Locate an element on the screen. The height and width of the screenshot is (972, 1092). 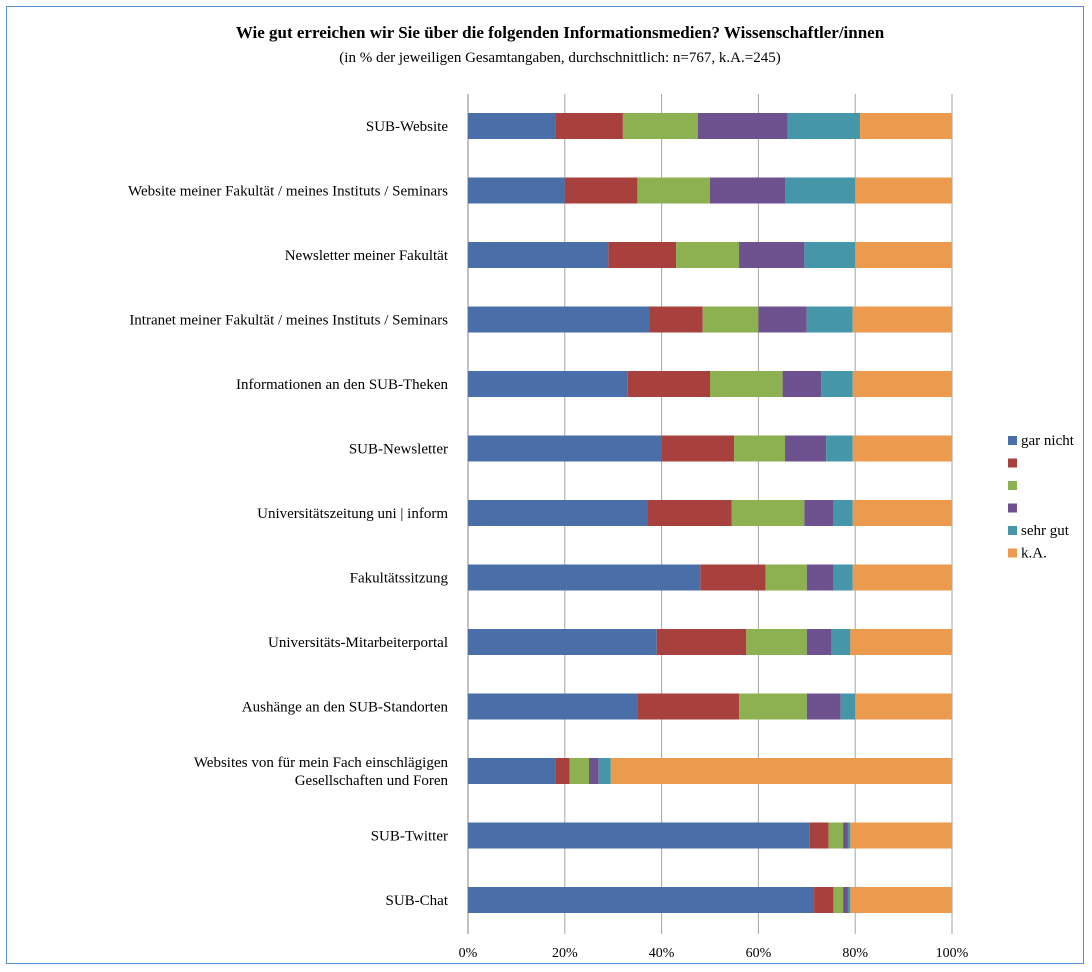
category-label-line: SUB-Chat is located at coordinates (416, 901).